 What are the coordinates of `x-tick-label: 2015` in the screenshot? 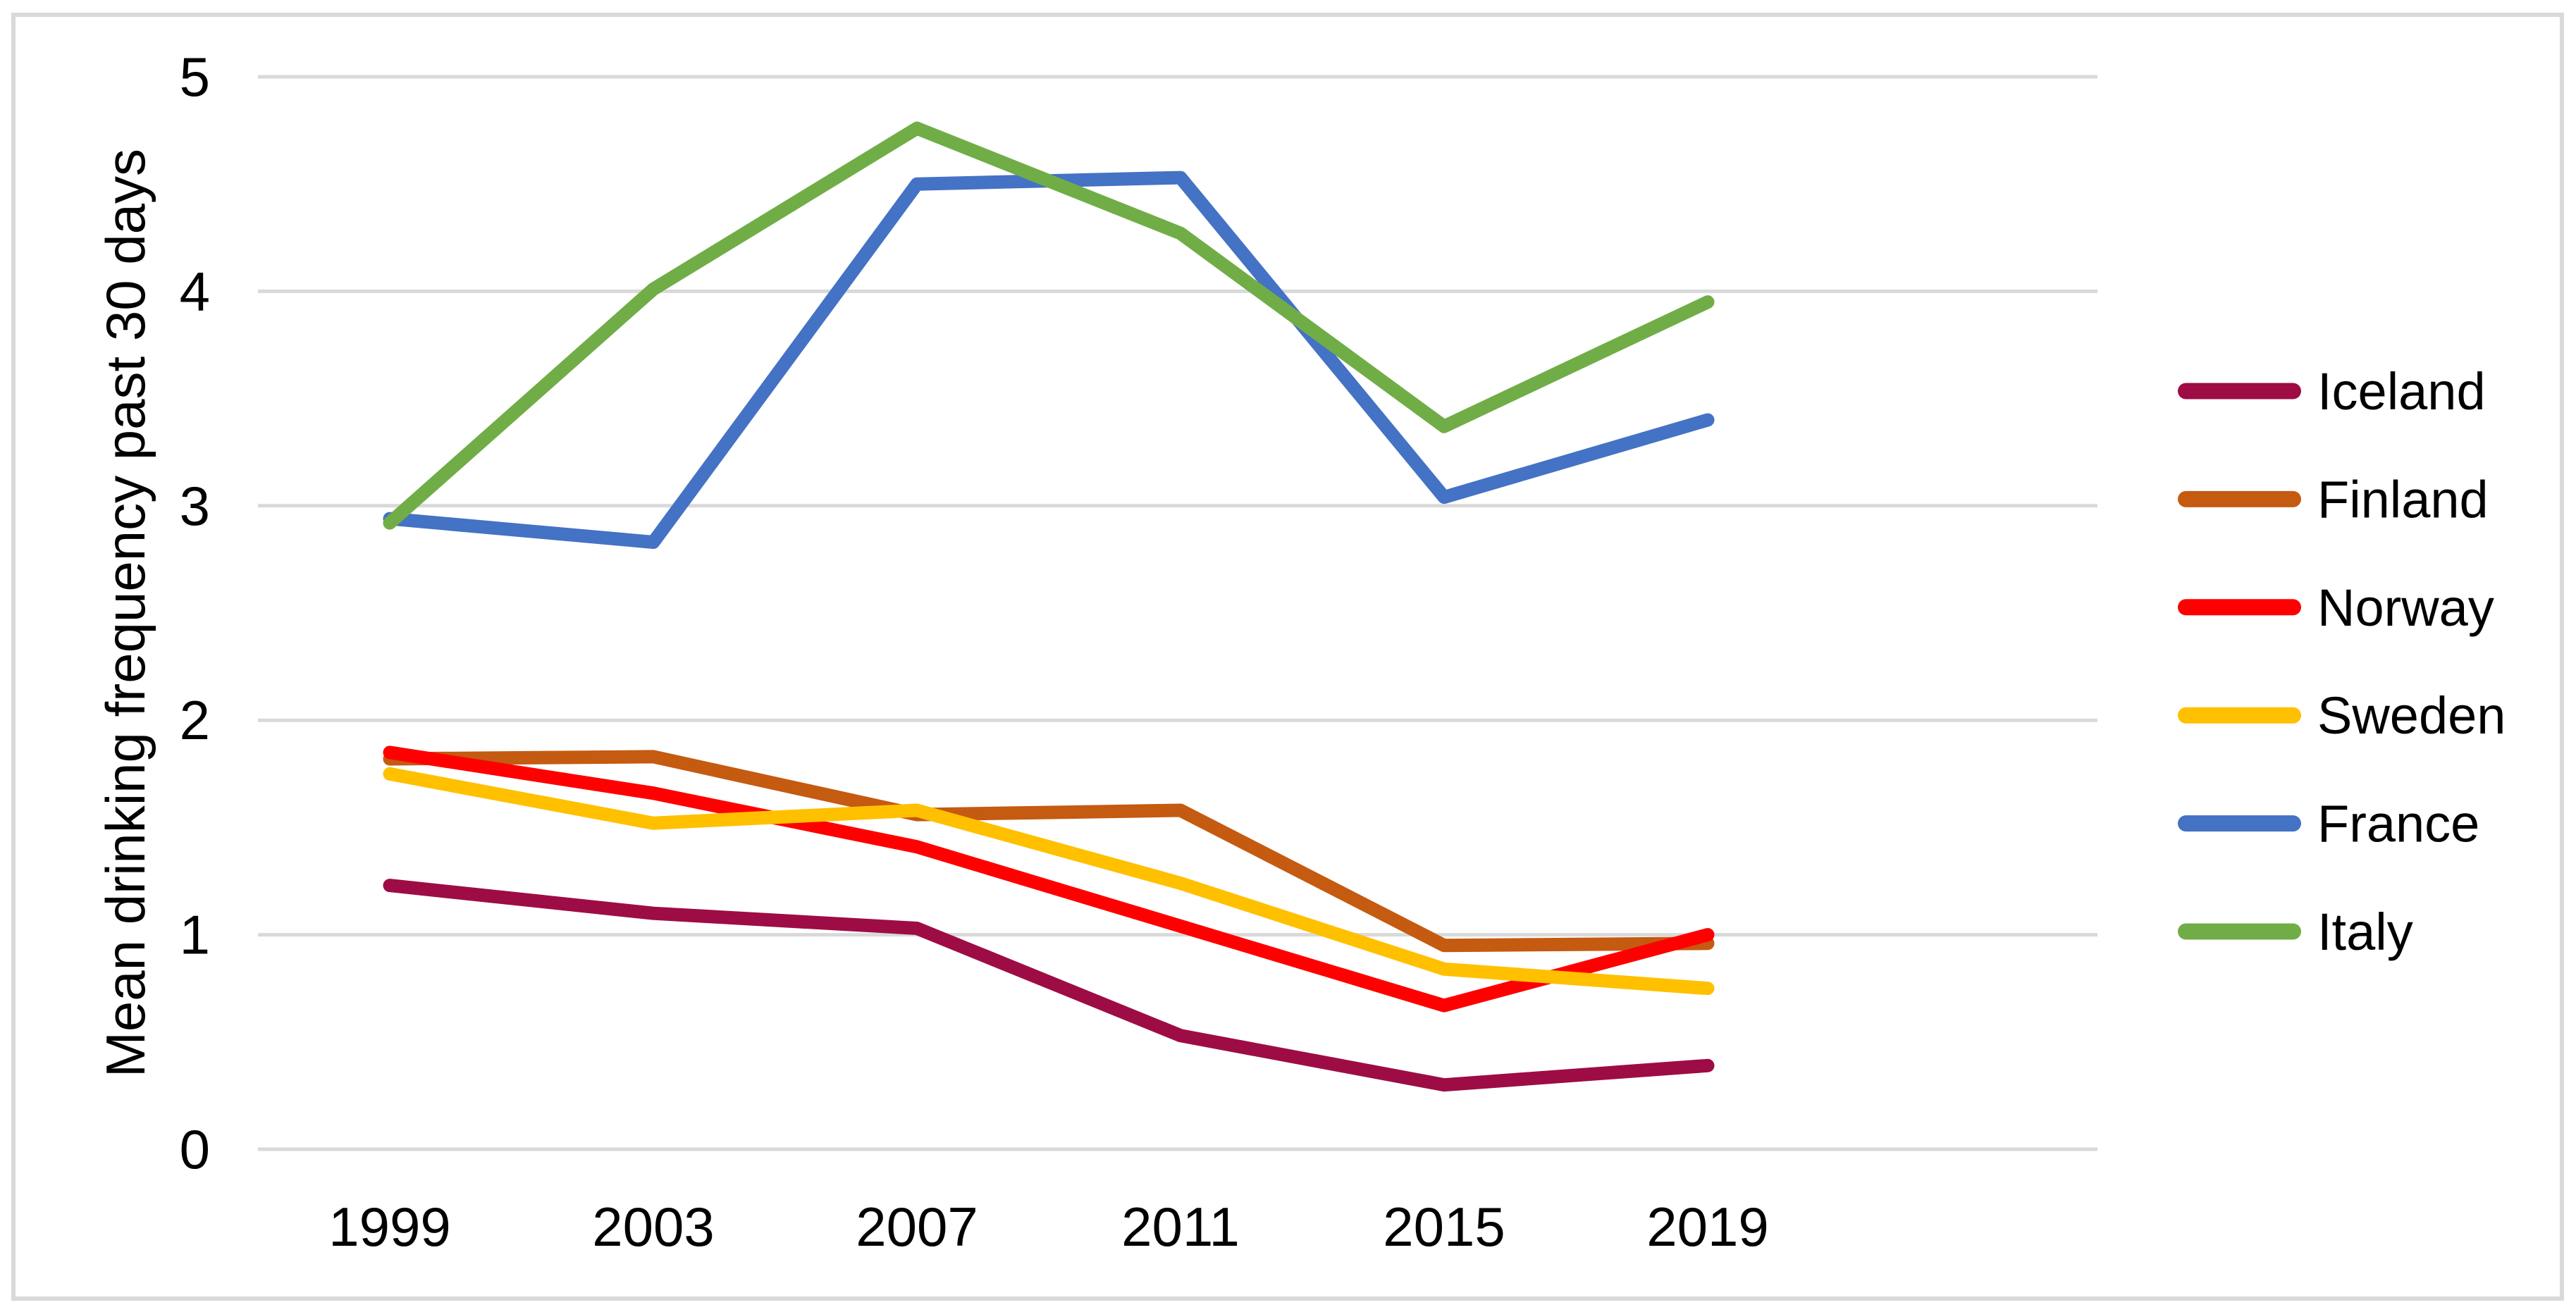 It's located at (1444, 1227).